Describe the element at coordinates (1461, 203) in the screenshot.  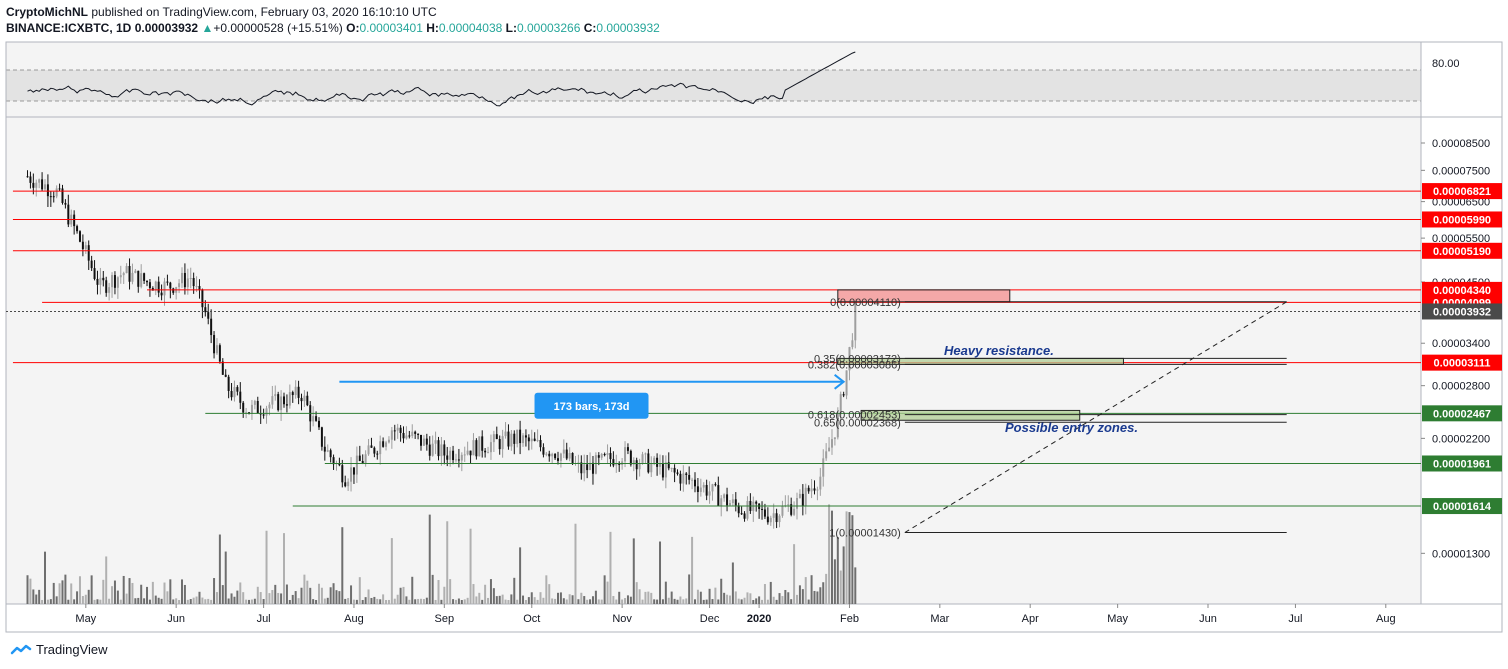
I see `y-tick-label: 0.00006500` at that location.